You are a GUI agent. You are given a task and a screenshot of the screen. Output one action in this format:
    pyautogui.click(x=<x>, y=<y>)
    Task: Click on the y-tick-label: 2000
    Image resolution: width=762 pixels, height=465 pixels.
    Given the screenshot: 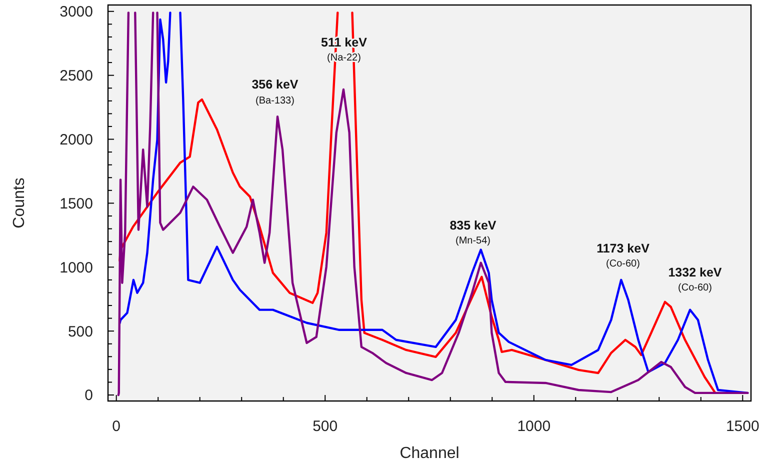 What is the action you would take?
    pyautogui.click(x=76, y=140)
    